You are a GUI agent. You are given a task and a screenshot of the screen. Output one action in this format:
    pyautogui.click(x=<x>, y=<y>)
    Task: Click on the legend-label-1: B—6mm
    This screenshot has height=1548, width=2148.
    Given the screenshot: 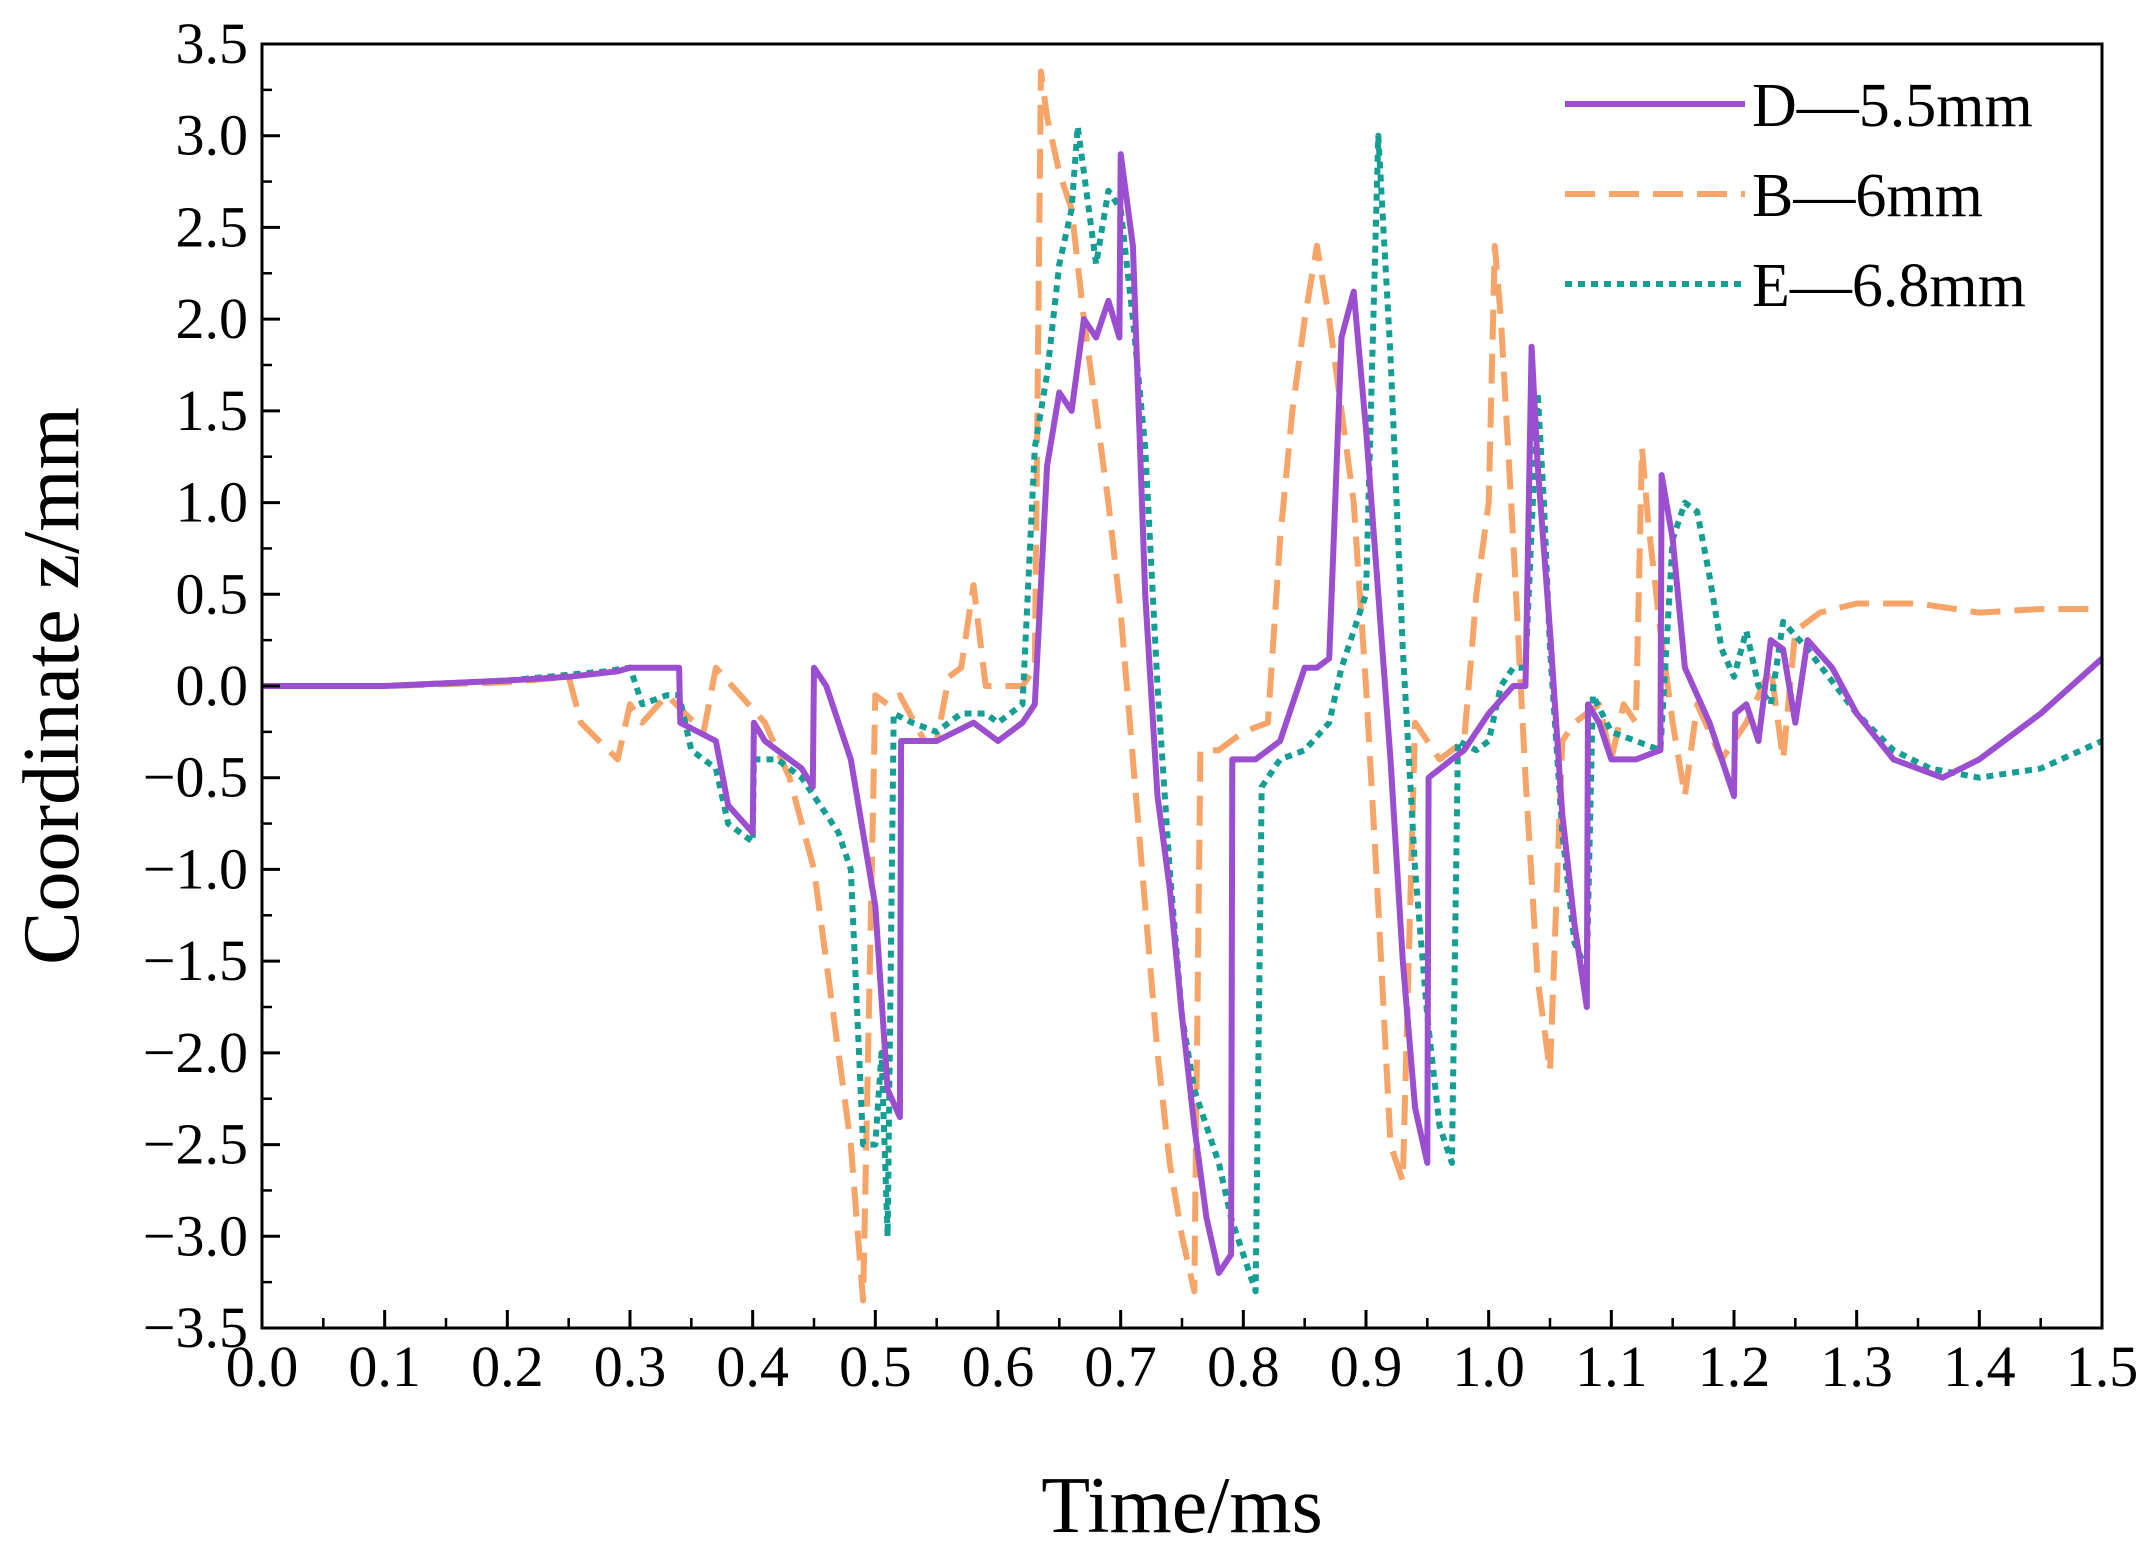 What is the action you would take?
    pyautogui.click(x=1867, y=196)
    